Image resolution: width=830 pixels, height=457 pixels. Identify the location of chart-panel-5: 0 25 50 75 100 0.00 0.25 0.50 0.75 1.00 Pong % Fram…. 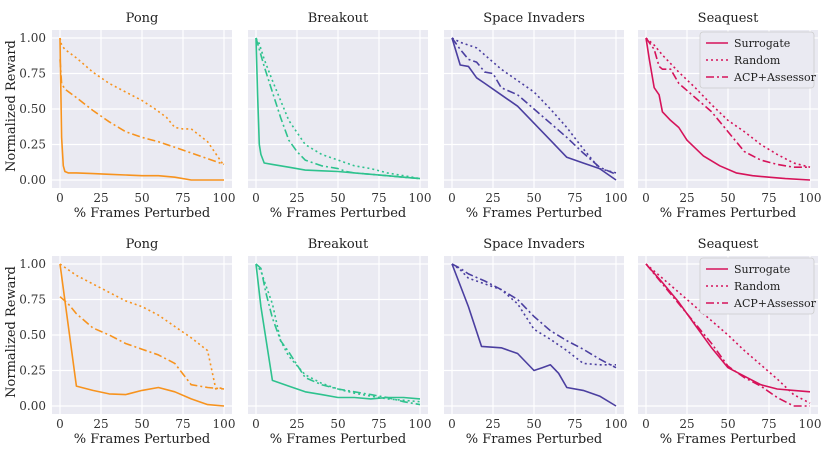
(127, 342).